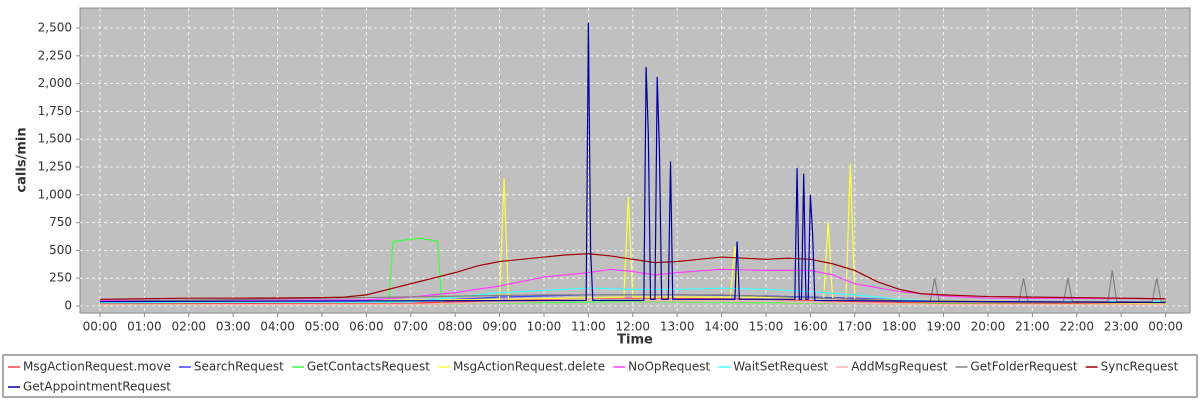  What do you see at coordinates (499, 327) in the screenshot?
I see `x-tick-label: 09:00` at bounding box center [499, 327].